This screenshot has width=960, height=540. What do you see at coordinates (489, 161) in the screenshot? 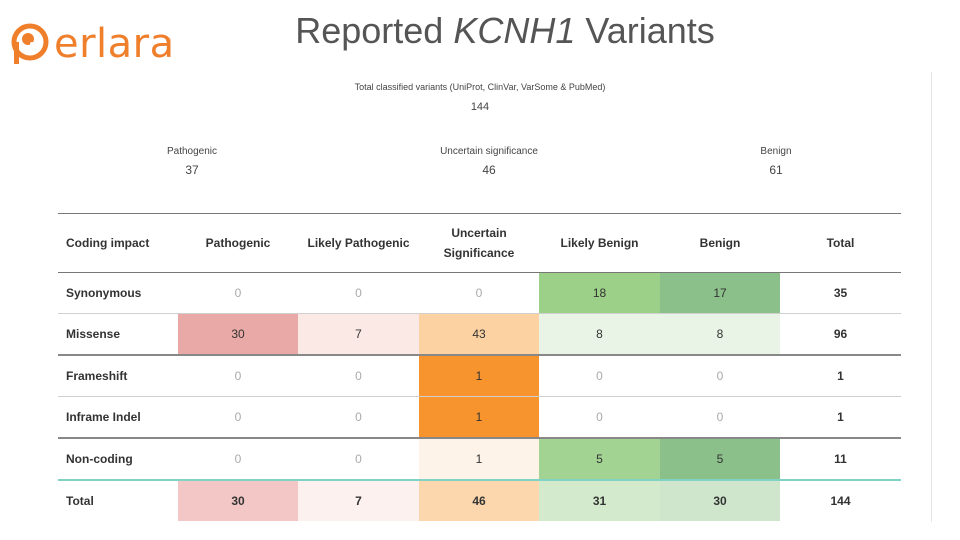
I see `summary-uncertain: Uncertain significance 46` at bounding box center [489, 161].